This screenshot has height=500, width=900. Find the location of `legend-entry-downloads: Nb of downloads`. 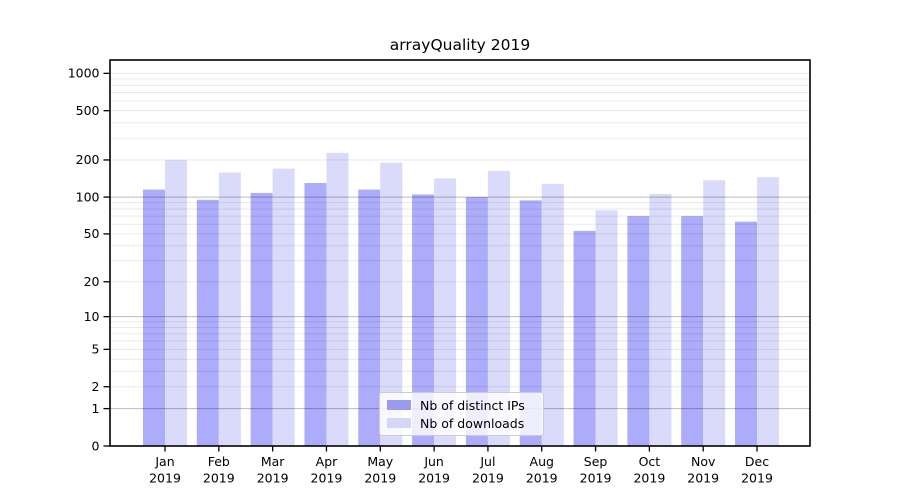

legend-entry-downloads: Nb of downloads is located at coordinates (460, 423).